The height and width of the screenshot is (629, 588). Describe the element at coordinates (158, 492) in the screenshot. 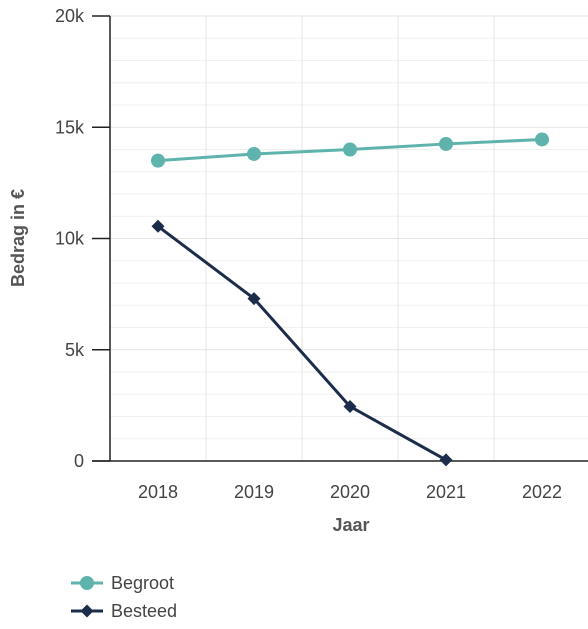

I see `x-tick-label: 2018` at that location.